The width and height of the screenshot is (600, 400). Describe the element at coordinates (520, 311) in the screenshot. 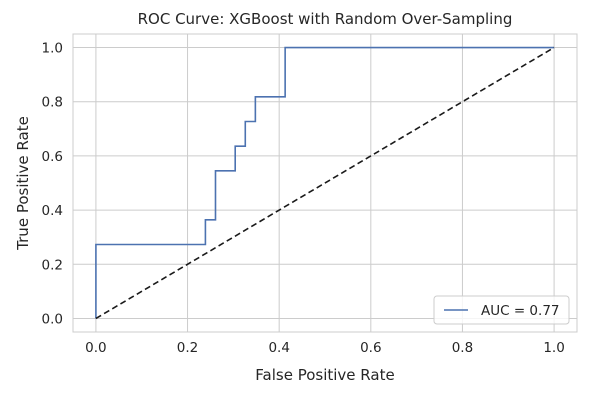

I see `legend-label: AUC = 0.77` at that location.